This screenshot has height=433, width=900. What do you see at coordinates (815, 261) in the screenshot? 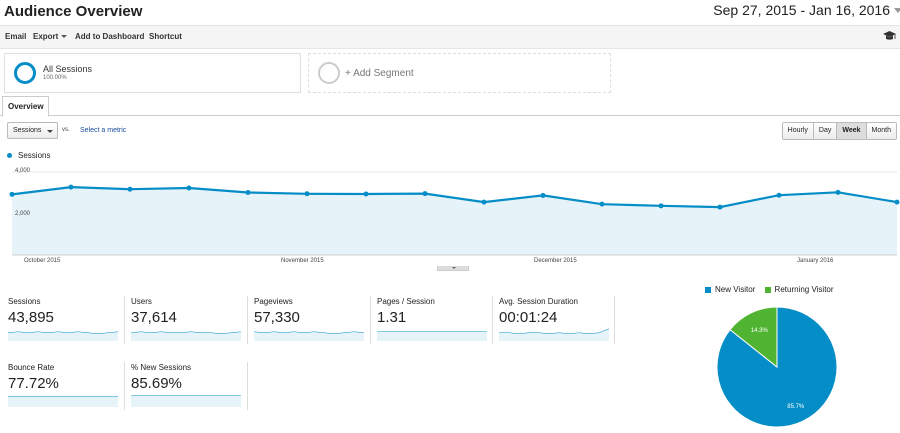
I see `x-tick-label: January 2016` at bounding box center [815, 261].